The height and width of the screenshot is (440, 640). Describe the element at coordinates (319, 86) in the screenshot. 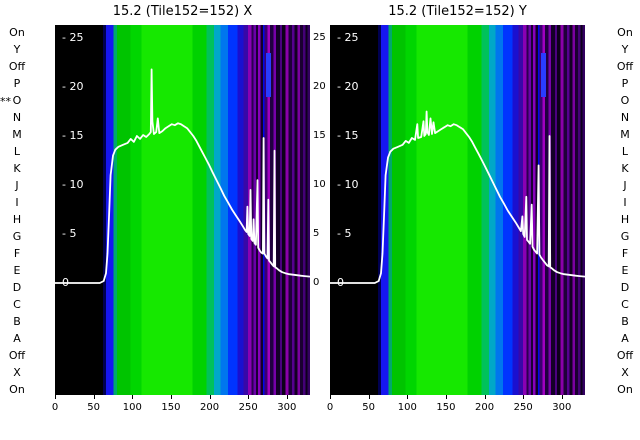

I see `y-tick-label-right: 20` at that location.